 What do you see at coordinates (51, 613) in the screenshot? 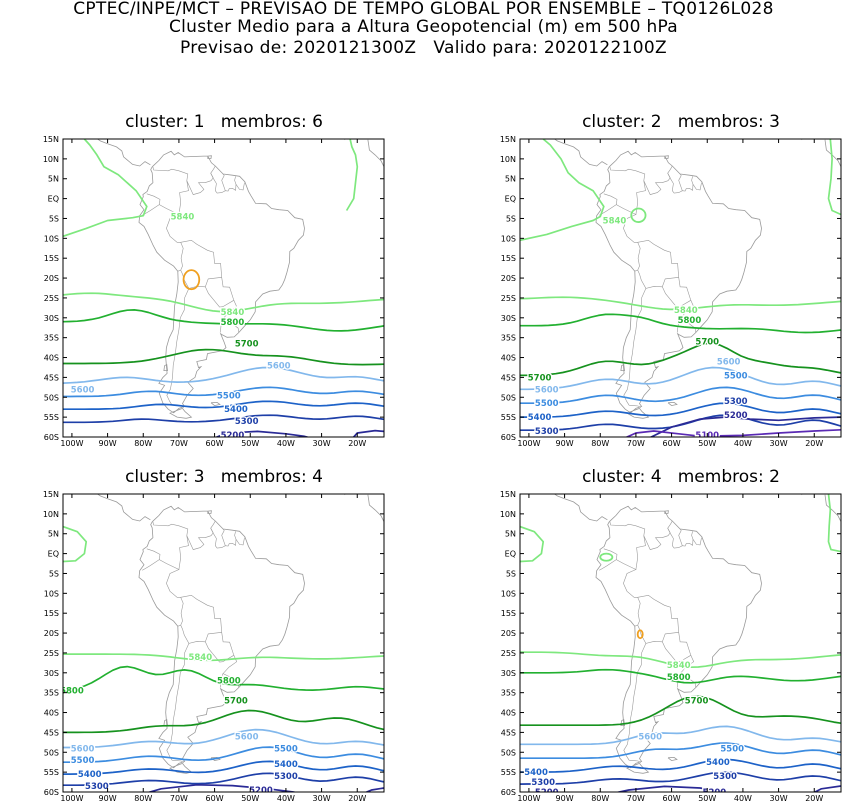
I see `lat-tick-label: 15S` at bounding box center [51, 613].